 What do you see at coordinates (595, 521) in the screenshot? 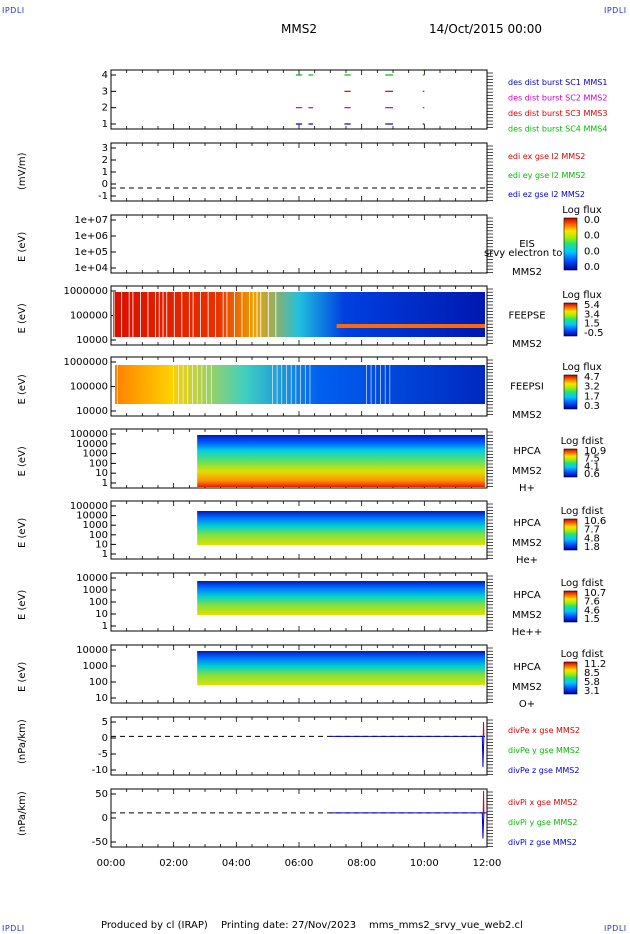
I see `colorbar-tick-label: 10.6` at bounding box center [595, 521].